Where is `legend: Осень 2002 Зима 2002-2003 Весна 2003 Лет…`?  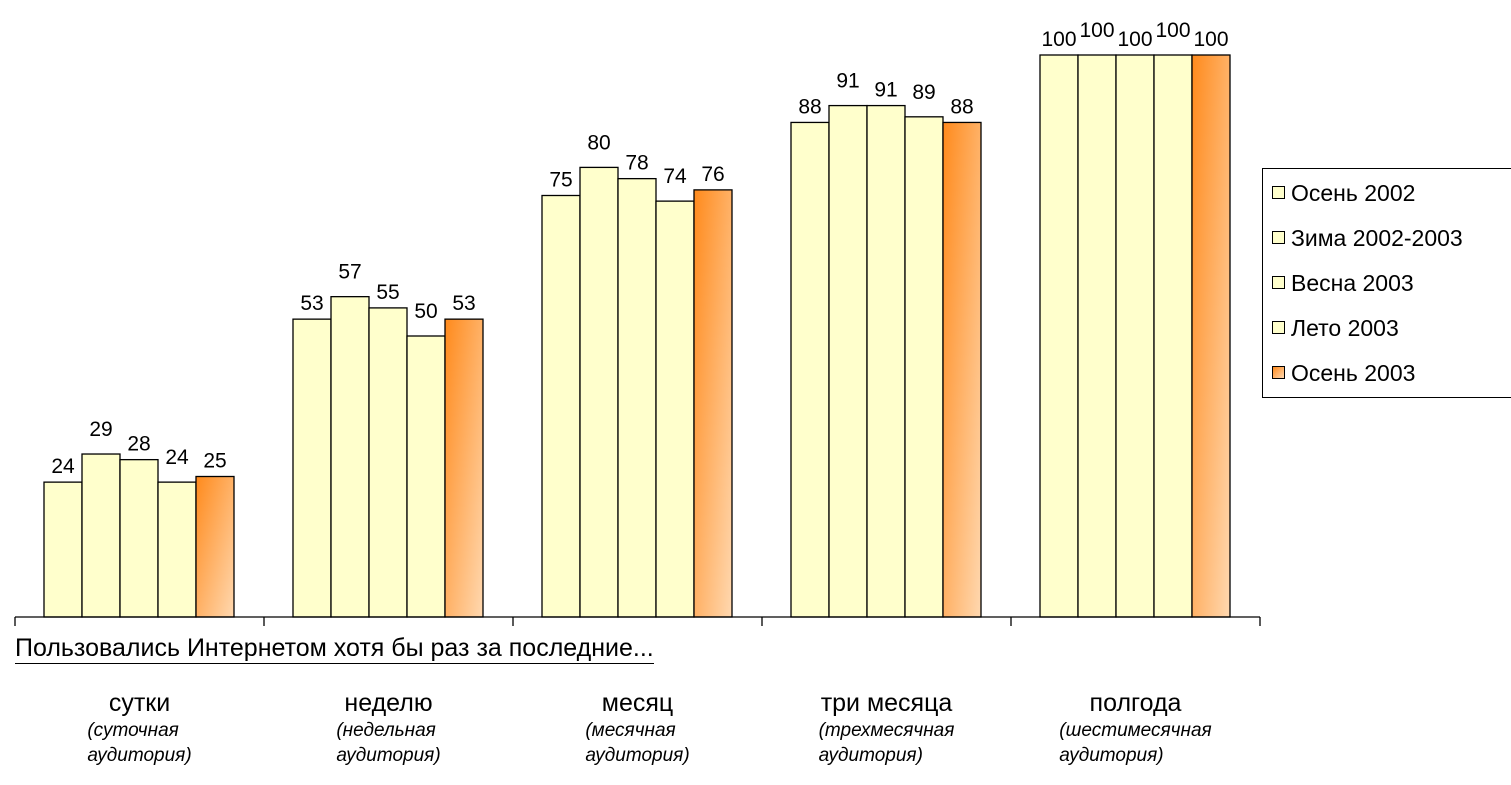 legend: Осень 2002 Зима 2002-2003 Весна 2003 Лет… is located at coordinates (1386, 283).